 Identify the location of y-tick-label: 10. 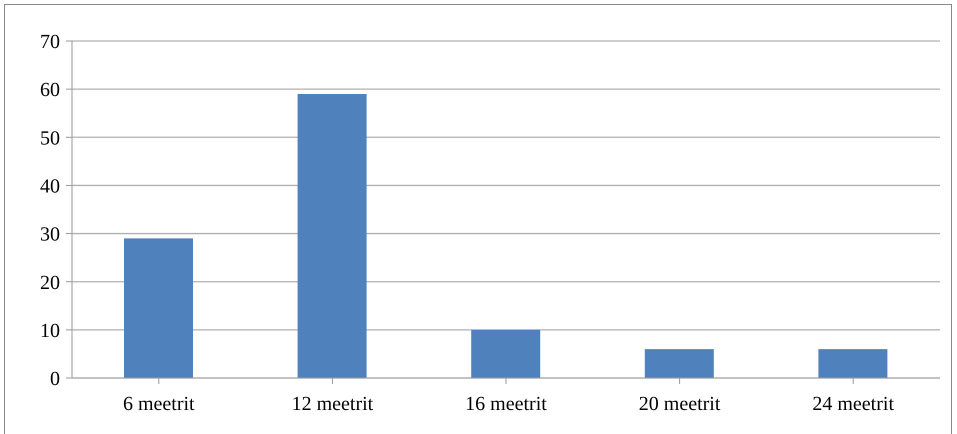
(50, 331).